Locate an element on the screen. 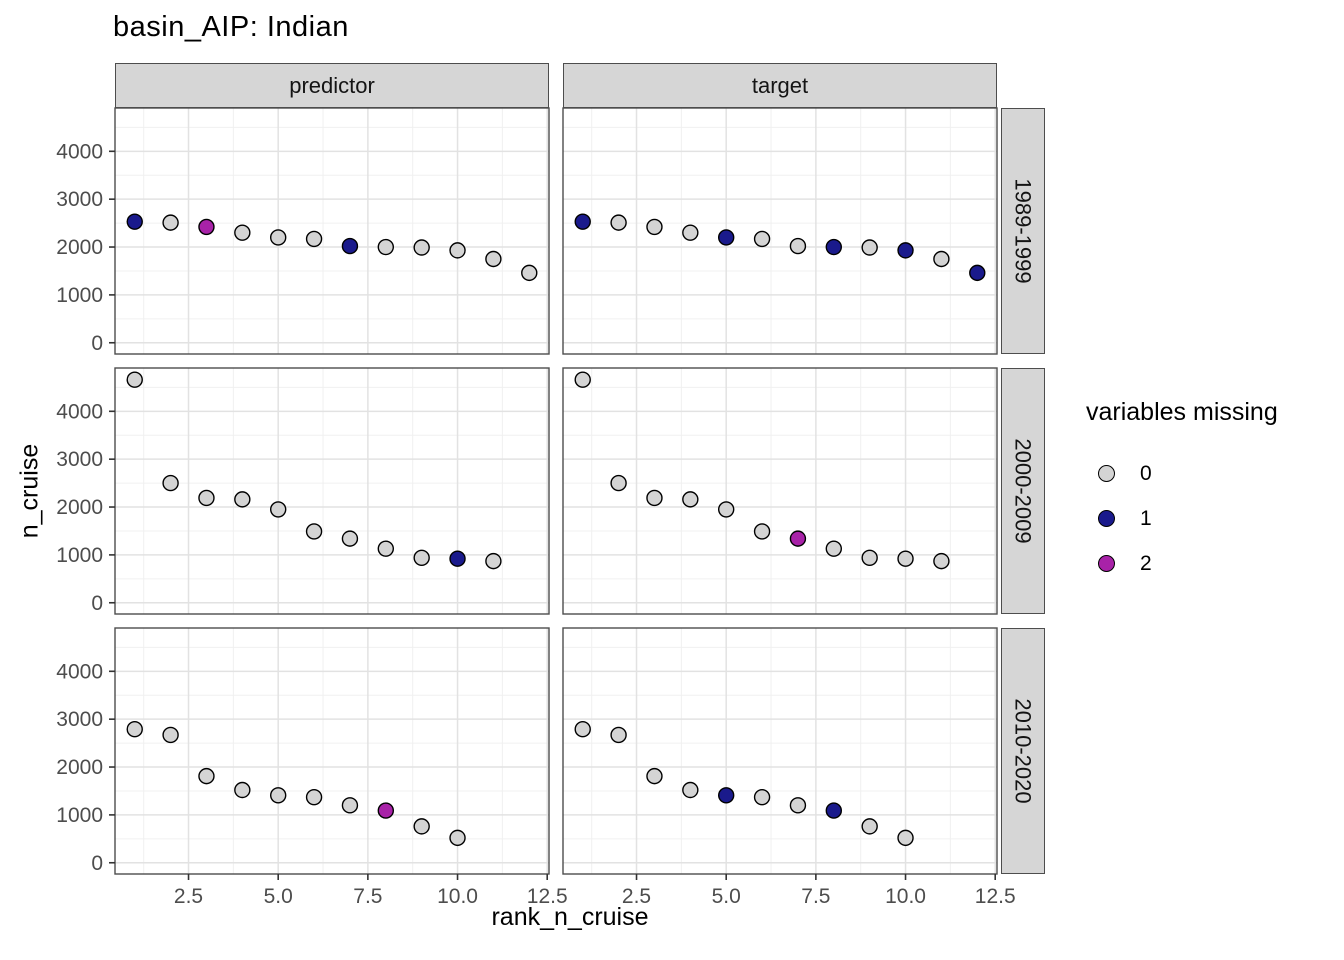 The width and height of the screenshot is (1344, 960). facet-strip-target: target is located at coordinates (780, 85).